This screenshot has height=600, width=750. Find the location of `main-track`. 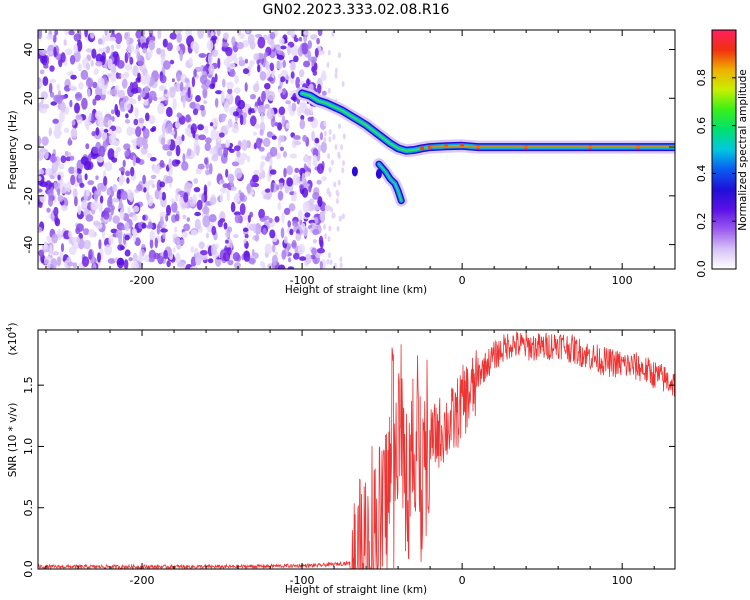

main-track is located at coordinates (485, 122).